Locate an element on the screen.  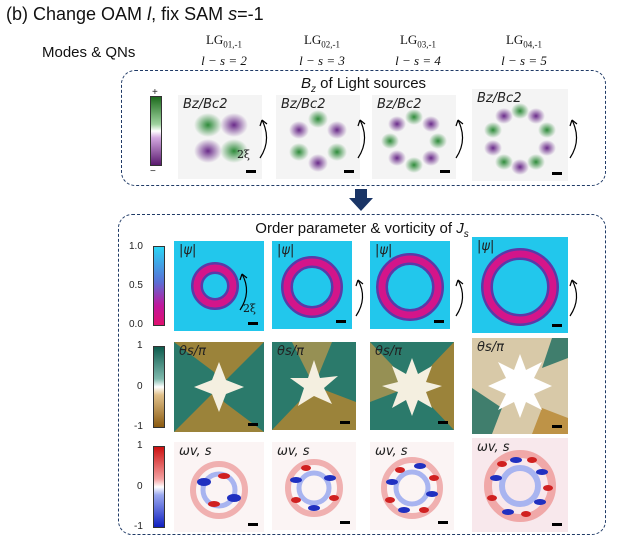
bz-tile-4: Bz/Bc2 is located at coordinates (520, 135).